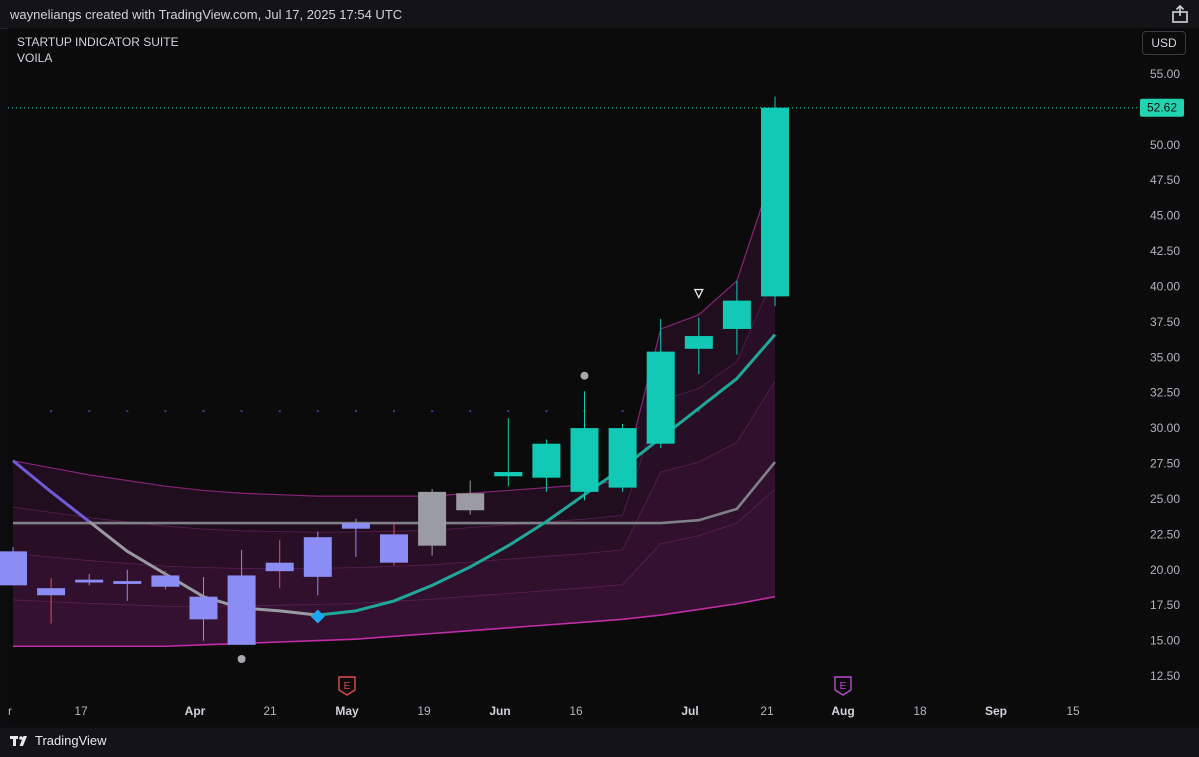 The height and width of the screenshot is (757, 1199). What do you see at coordinates (1165, 428) in the screenshot?
I see `y-tick-label: 30.00` at bounding box center [1165, 428].